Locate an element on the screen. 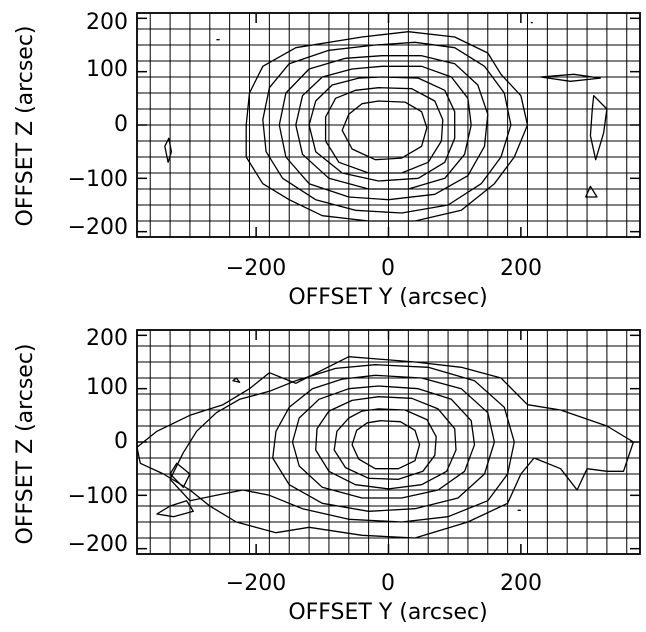 The width and height of the screenshot is (646, 632). bottom-x-tick-label-0: 0 is located at coordinates (388, 583).